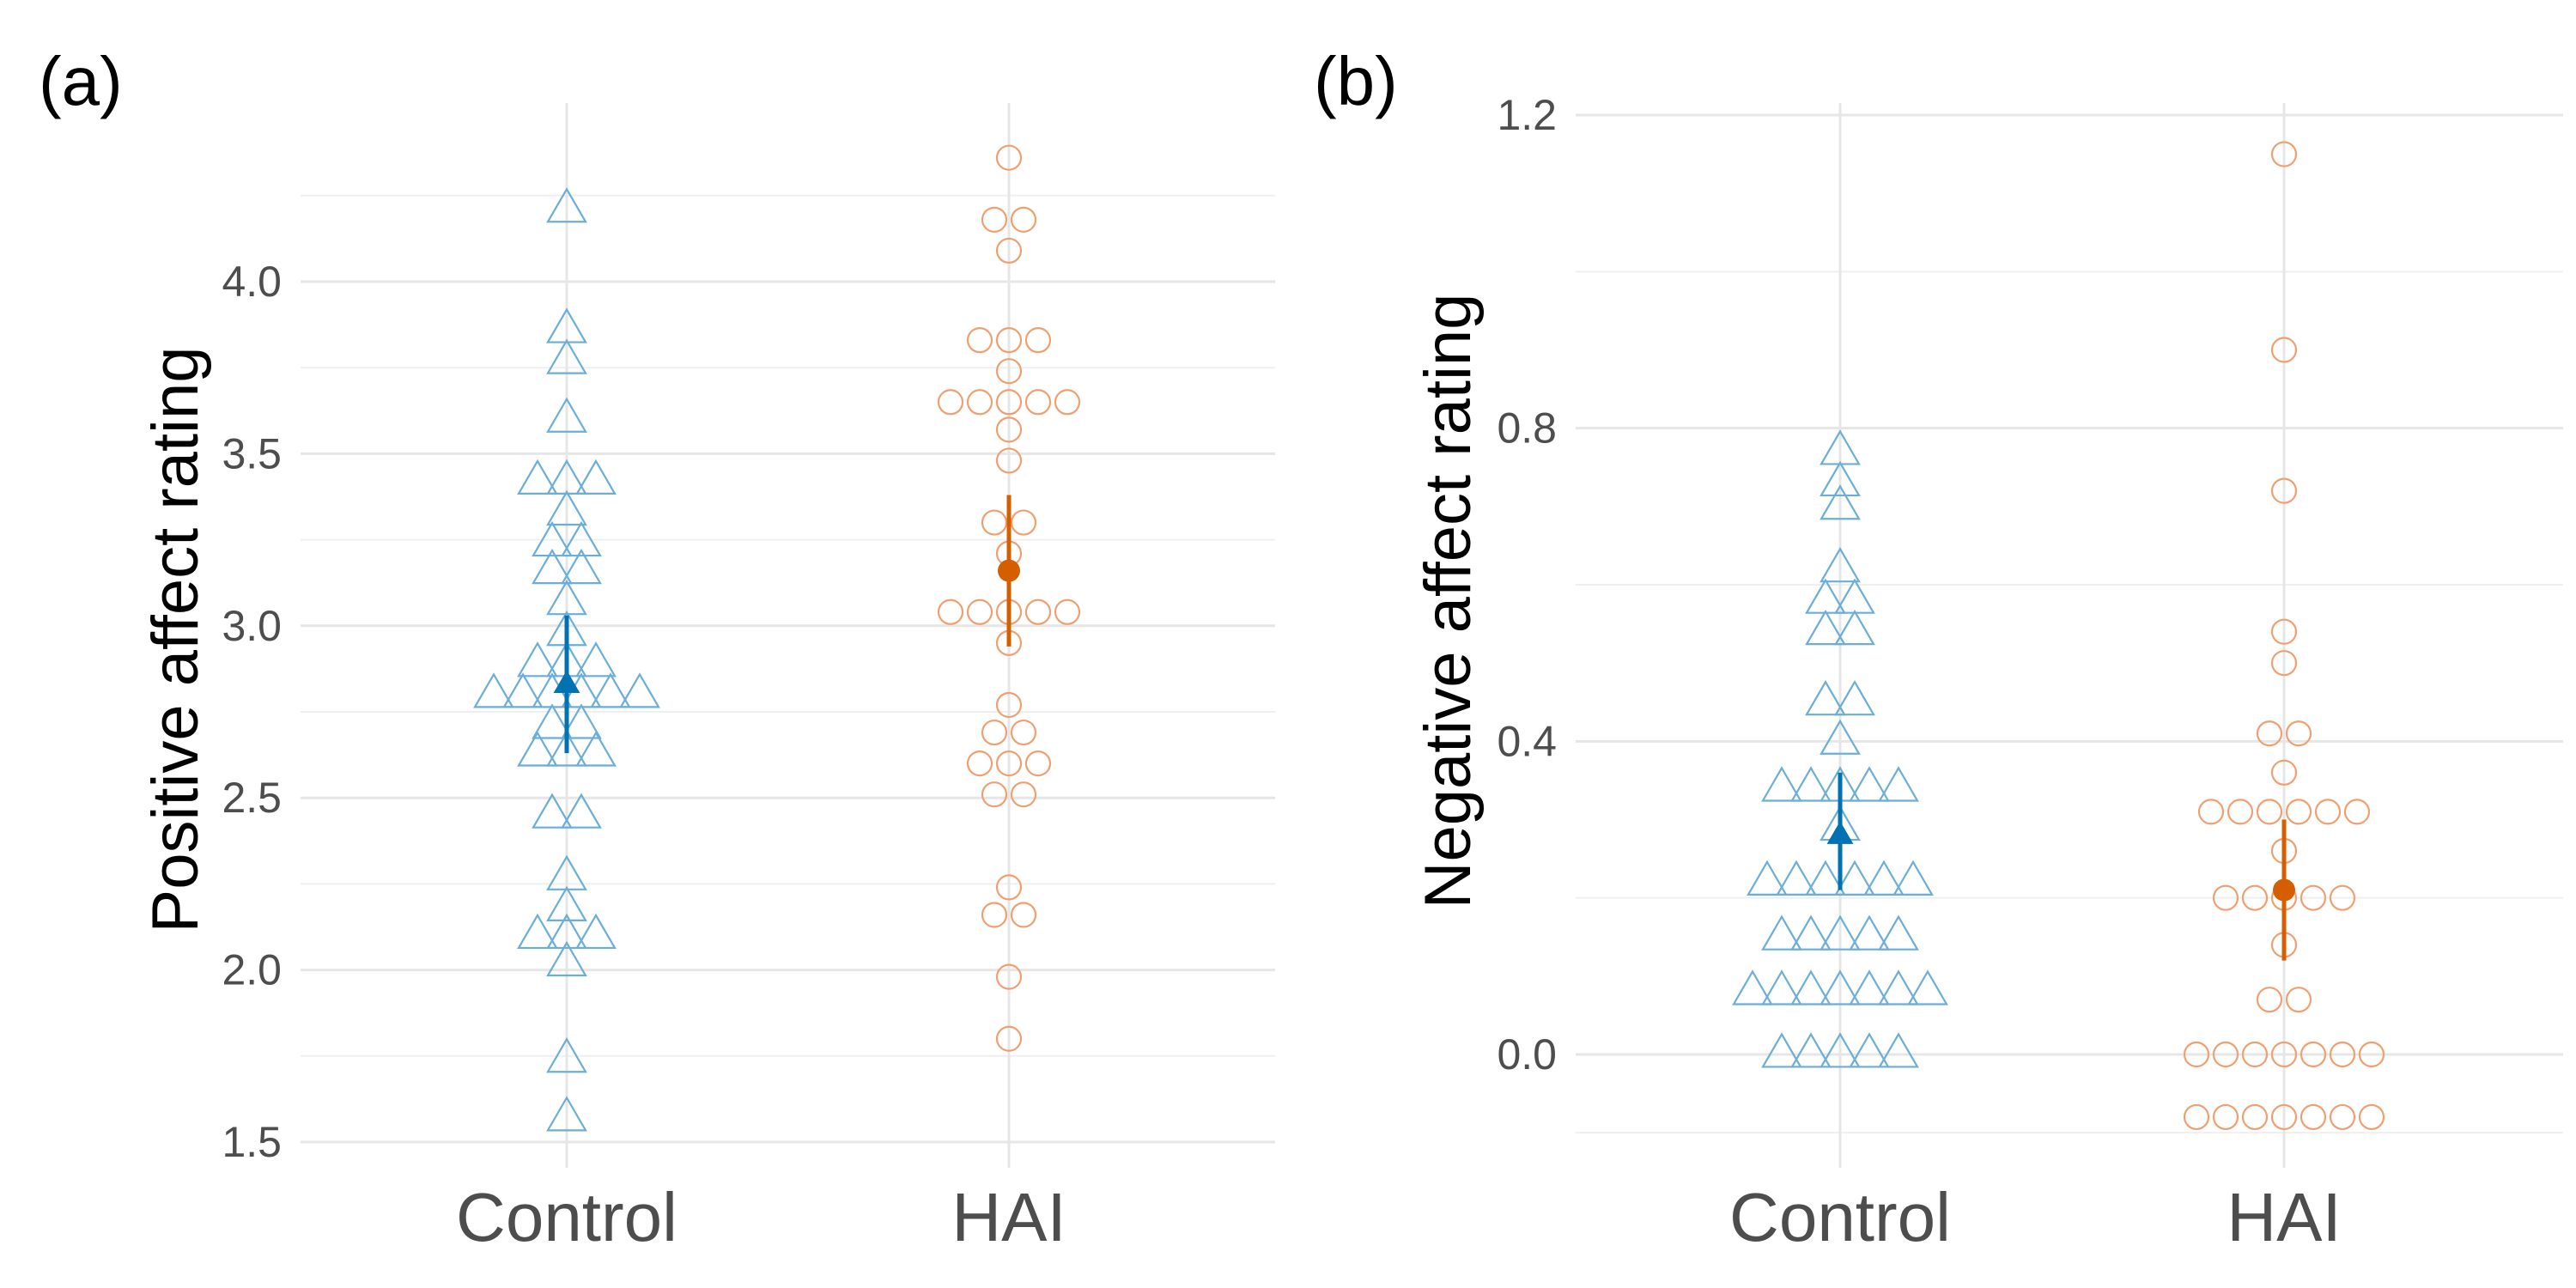 This screenshot has width=2576, height=1288. What do you see at coordinates (252, 1142) in the screenshot?
I see `y-tick-label: 1.5` at bounding box center [252, 1142].